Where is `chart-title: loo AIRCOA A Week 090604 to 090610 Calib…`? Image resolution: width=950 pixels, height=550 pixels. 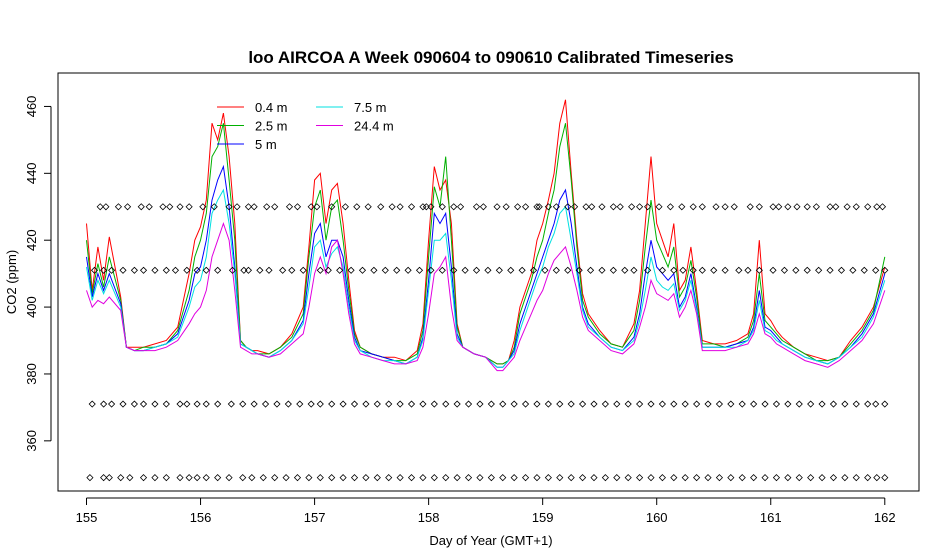 chart-title: loo AIRCOA A Week 090604 to 090610 Calib… is located at coordinates (490, 57).